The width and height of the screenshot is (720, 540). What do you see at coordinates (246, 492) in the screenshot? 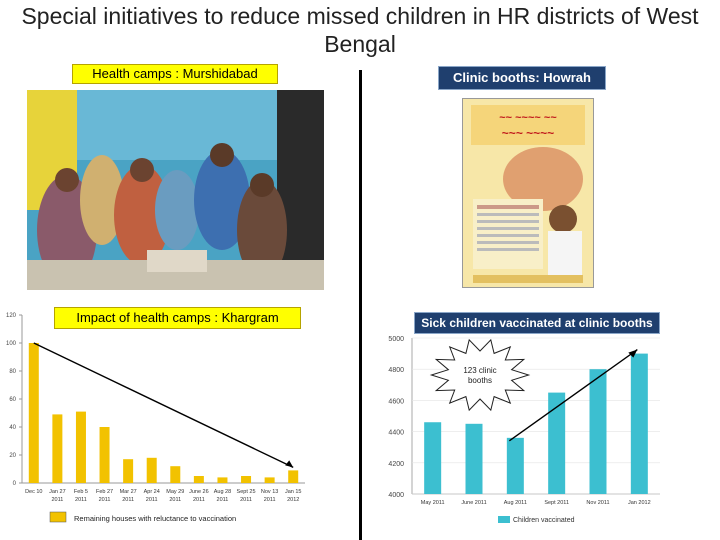
I see `x-tick-label: Sept 25` at bounding box center [246, 492].